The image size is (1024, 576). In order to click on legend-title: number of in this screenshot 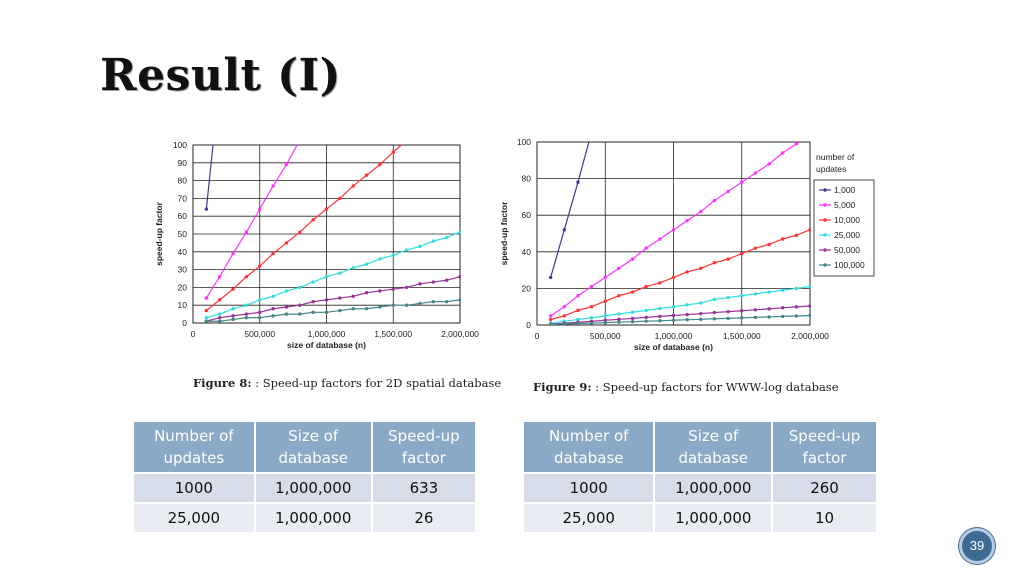, I will do `click(835, 157)`.